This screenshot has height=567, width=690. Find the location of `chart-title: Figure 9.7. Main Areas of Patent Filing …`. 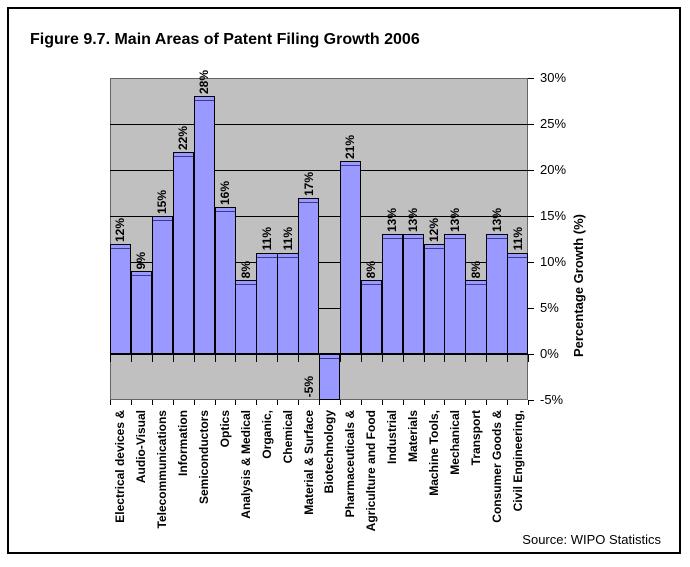

chart-title: Figure 9.7. Main Areas of Patent Filing … is located at coordinates (225, 39).